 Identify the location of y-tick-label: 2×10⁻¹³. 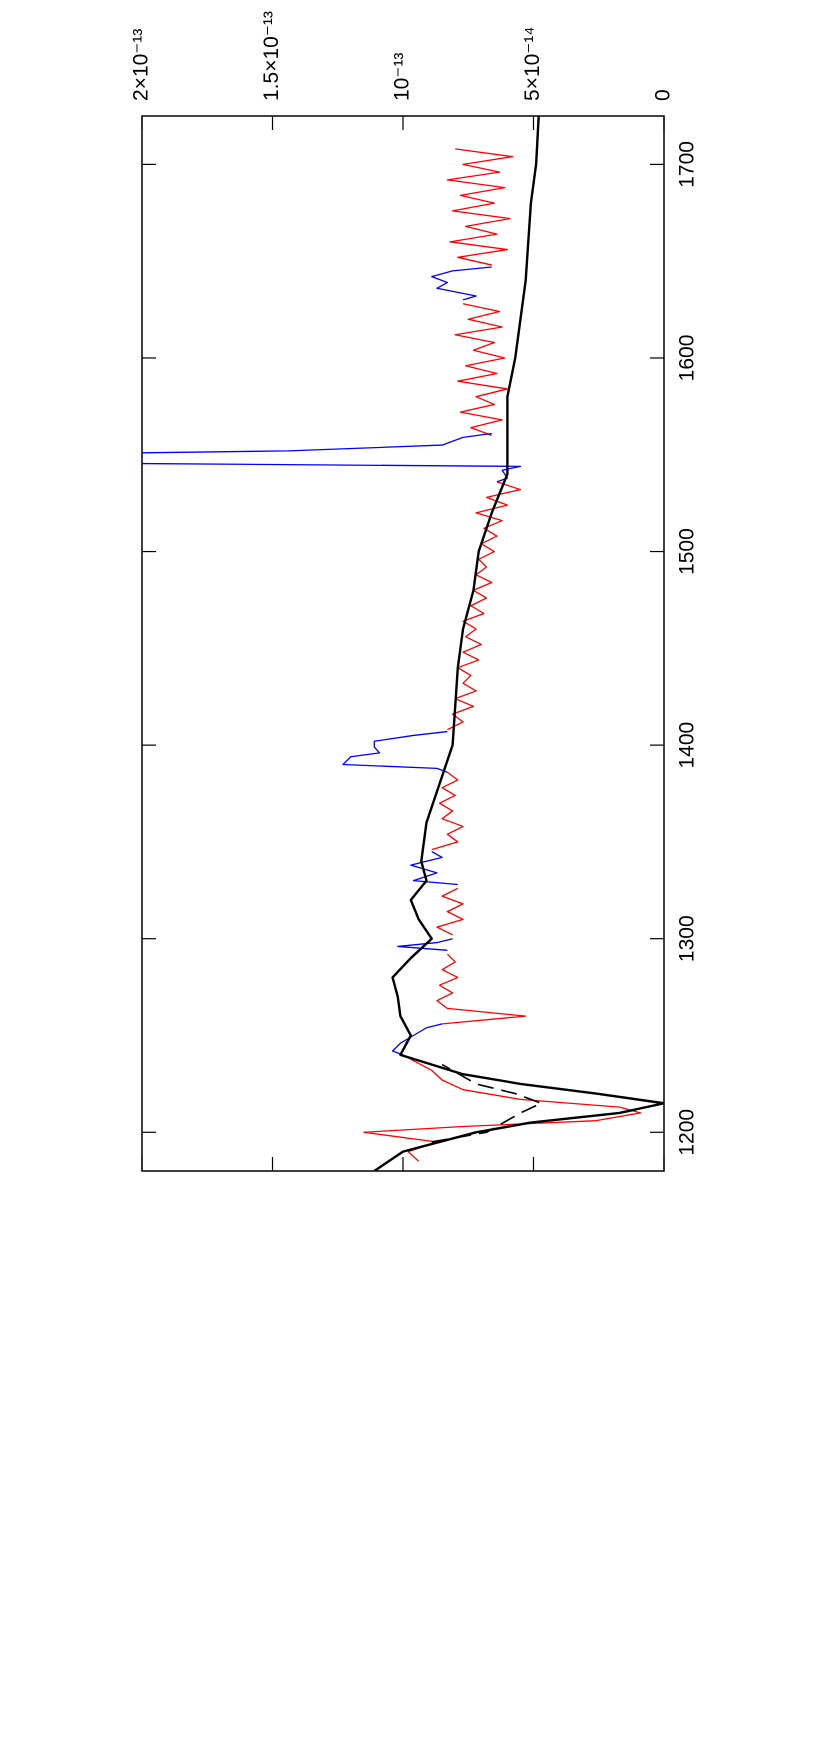
(141, 65).